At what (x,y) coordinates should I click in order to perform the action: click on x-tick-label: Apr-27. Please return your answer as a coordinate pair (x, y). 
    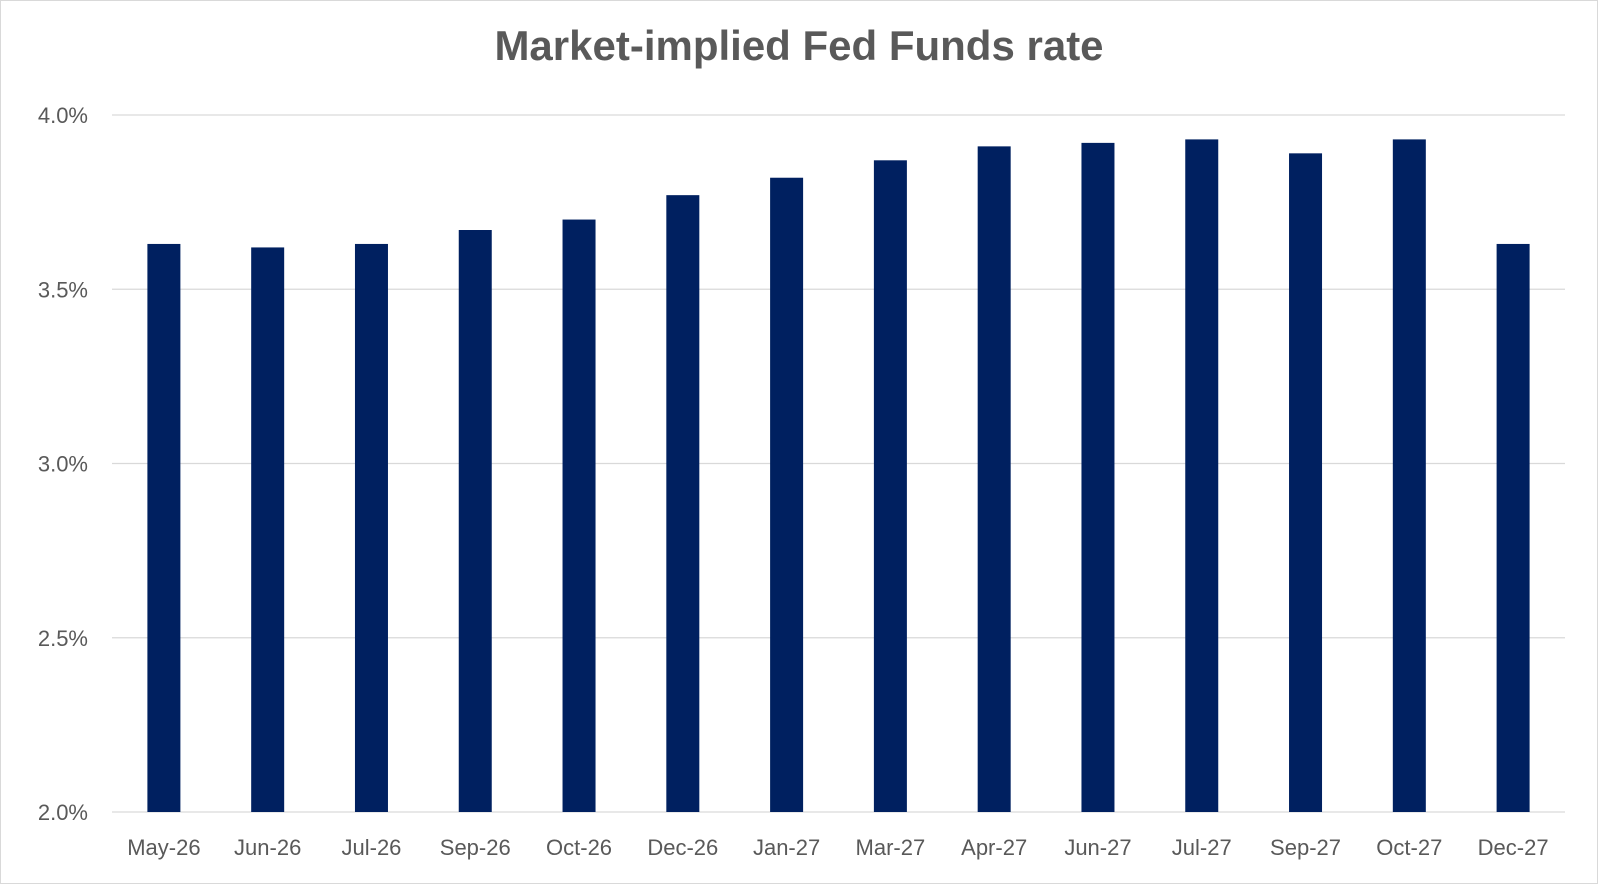
    Looking at the image, I should click on (994, 847).